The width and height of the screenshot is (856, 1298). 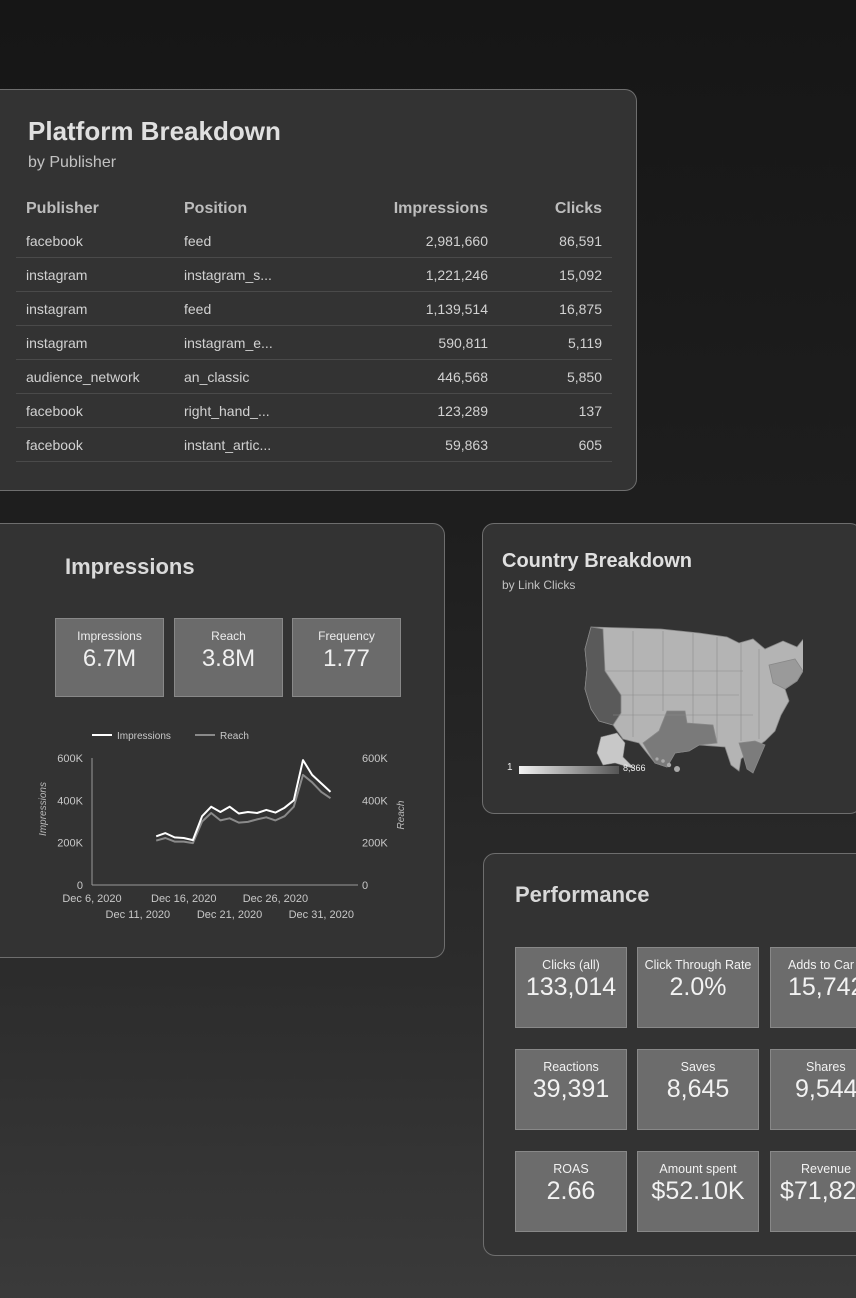 I want to click on country-title: Country Breakdown, so click(x=597, y=561).